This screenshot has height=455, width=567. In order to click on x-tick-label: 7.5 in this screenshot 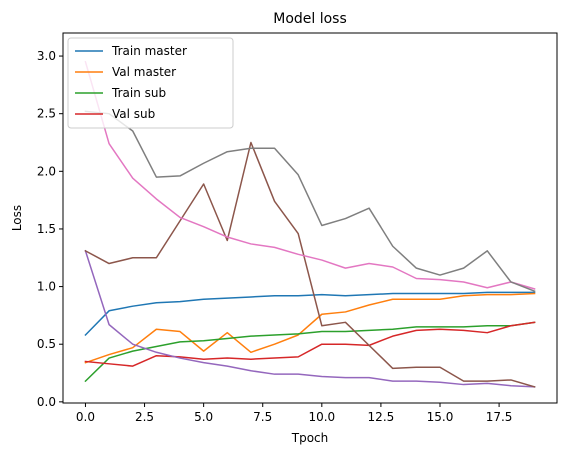, I will do `click(262, 417)`.